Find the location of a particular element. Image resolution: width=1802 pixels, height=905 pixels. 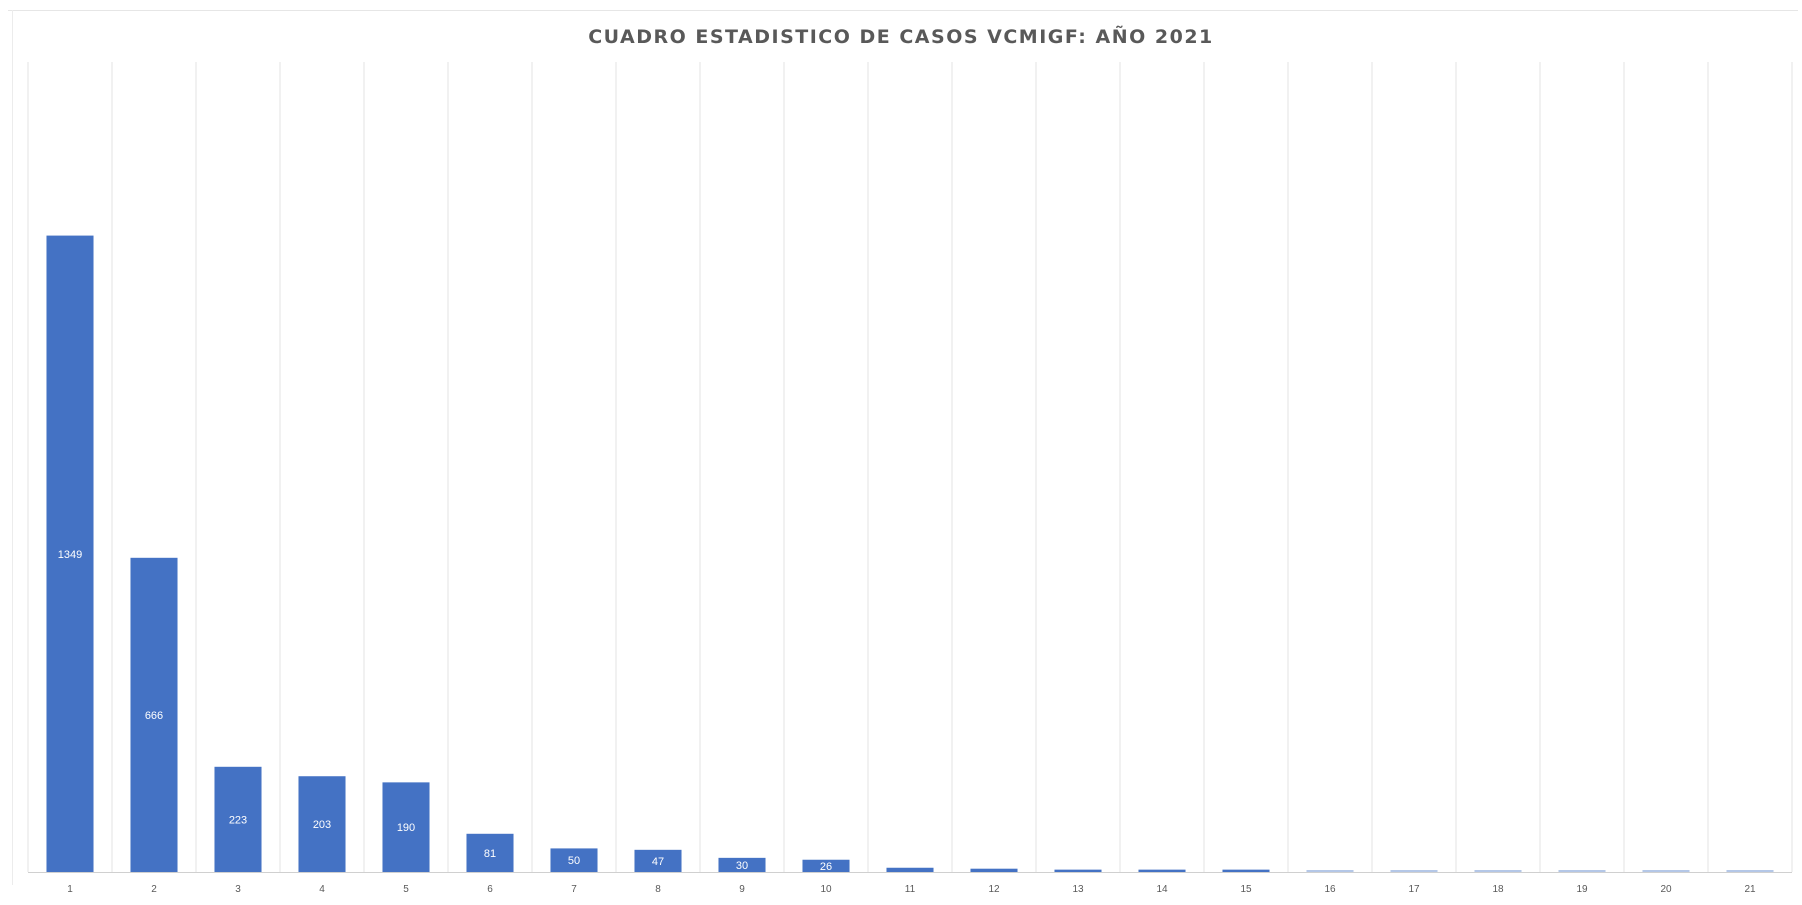

chart-frame-top is located at coordinates (903, 10).